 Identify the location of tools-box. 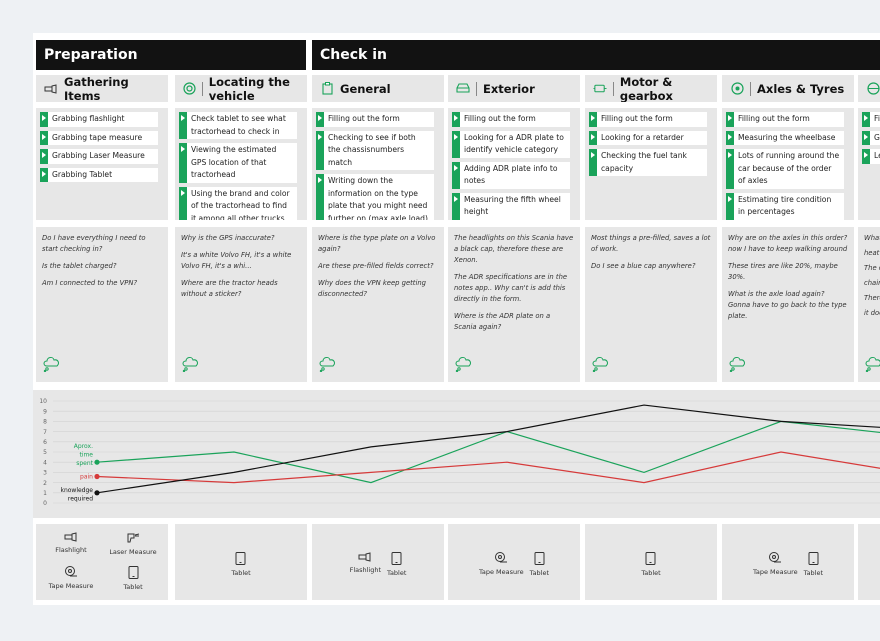
(869, 562).